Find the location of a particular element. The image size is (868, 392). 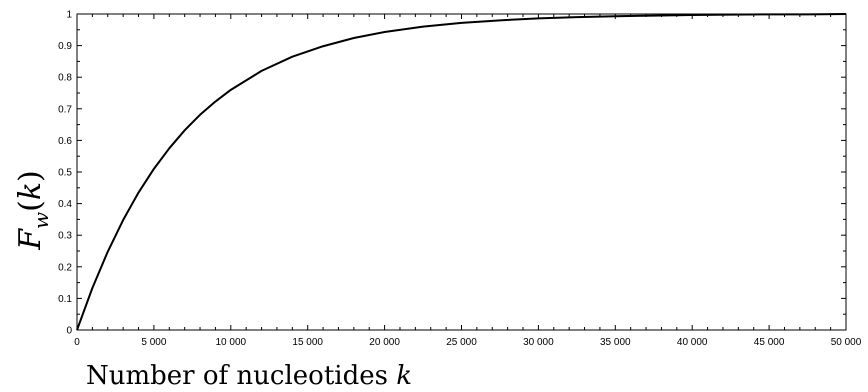

x-tick-label: 0 is located at coordinates (77, 342).